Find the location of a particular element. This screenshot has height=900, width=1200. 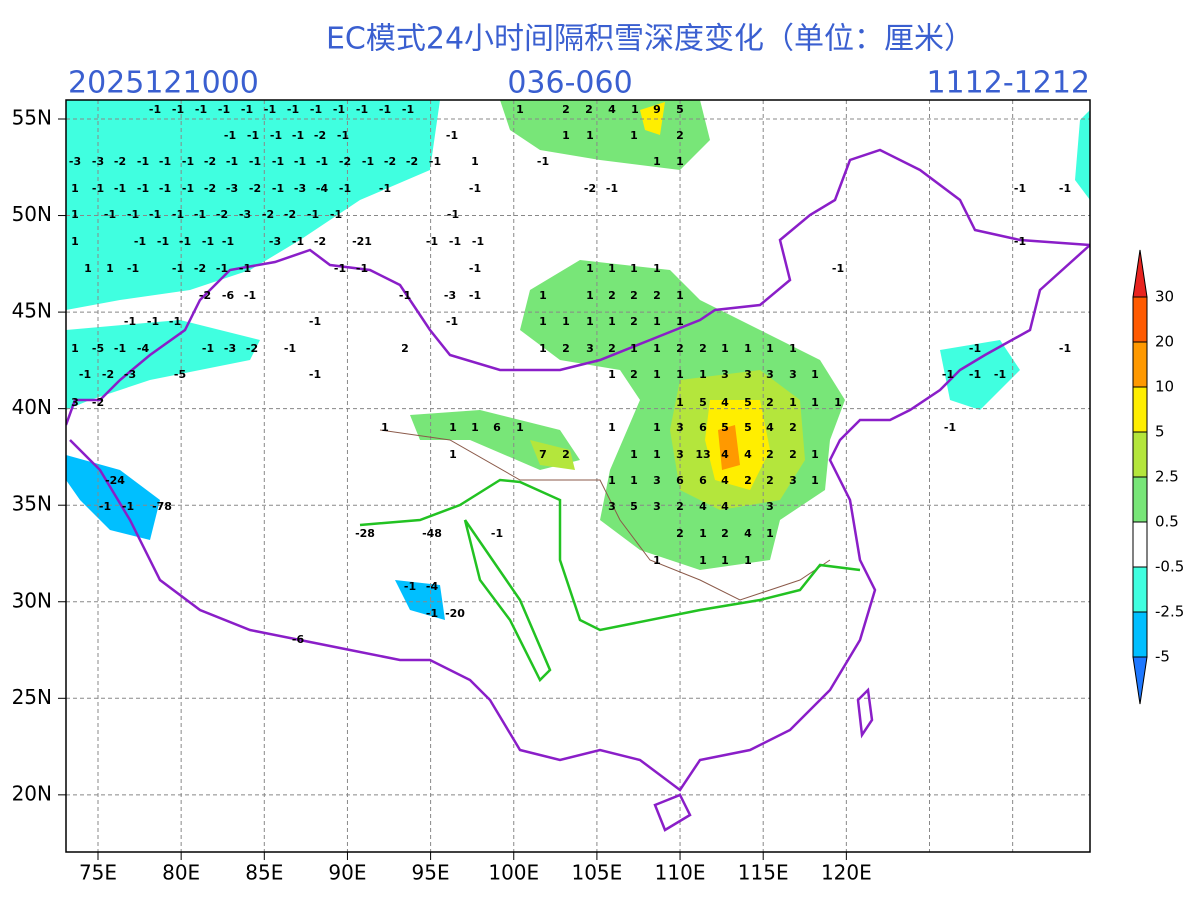

snow-change-label: 7 is located at coordinates (543, 454).